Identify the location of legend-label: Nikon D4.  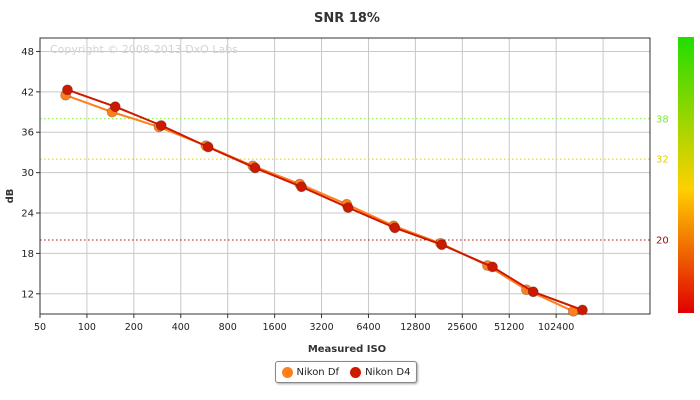
(388, 372).